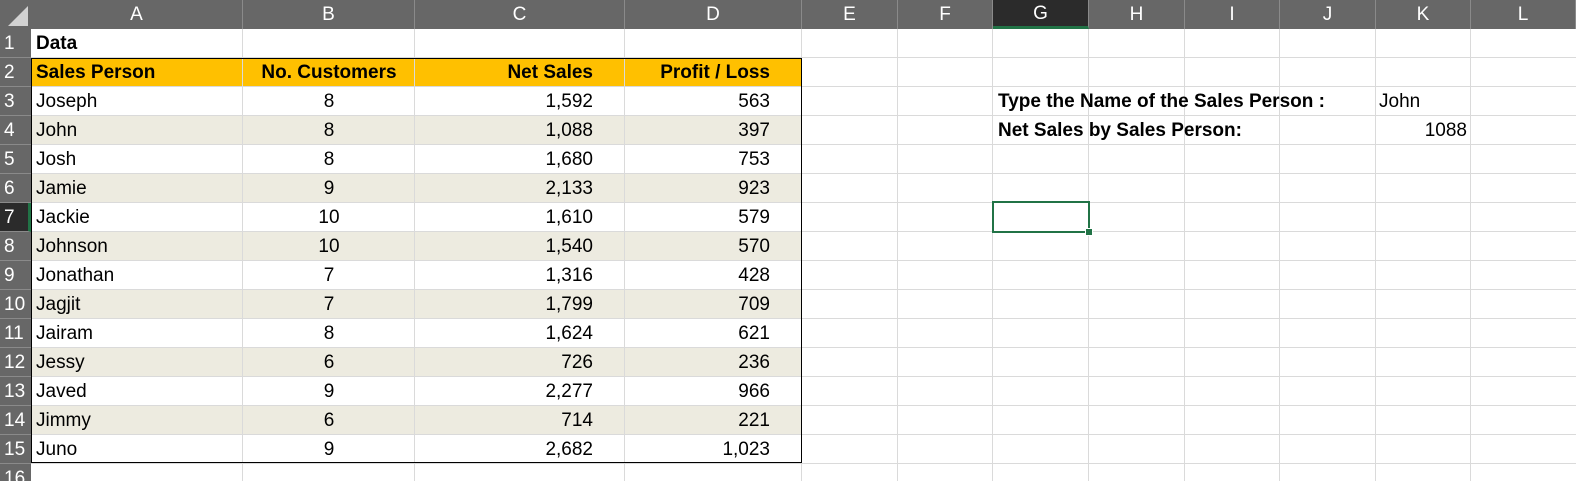 This screenshot has width=1576, height=481. What do you see at coordinates (15, 188) in the screenshot?
I see `row-header-6: 6` at bounding box center [15, 188].